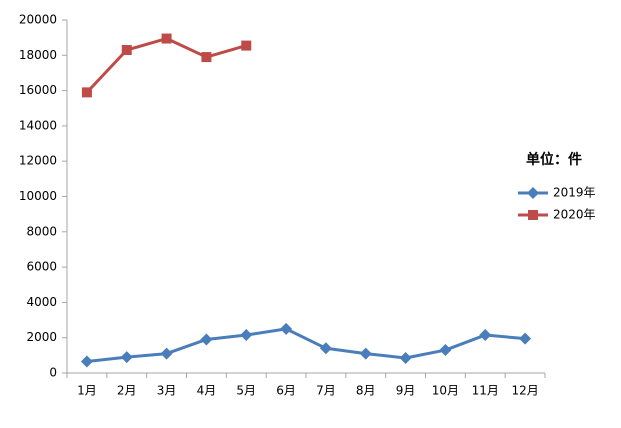  Describe the element at coordinates (41, 231) in the screenshot. I see `y-tick-label: 8000` at that location.